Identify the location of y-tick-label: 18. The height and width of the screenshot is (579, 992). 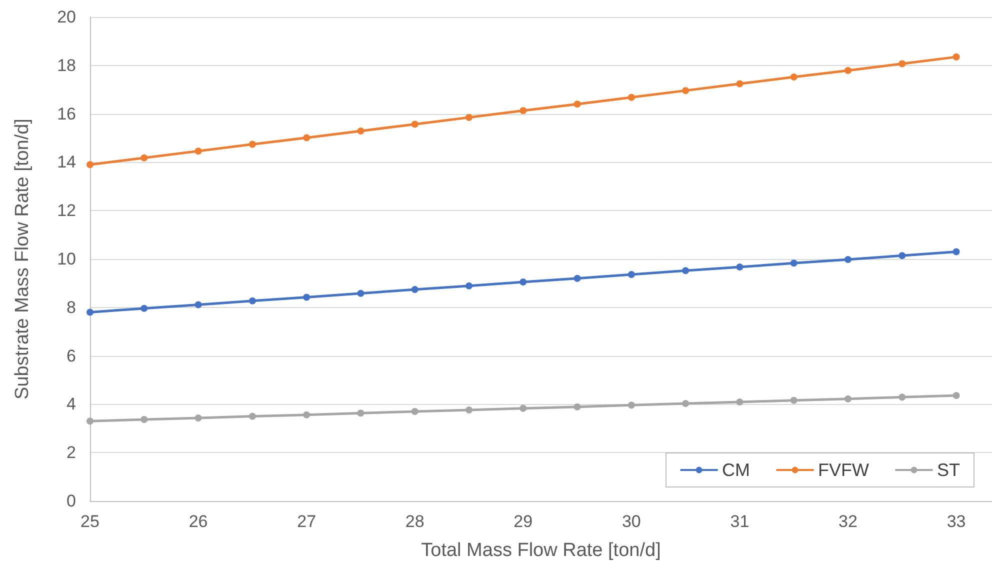
(66, 65).